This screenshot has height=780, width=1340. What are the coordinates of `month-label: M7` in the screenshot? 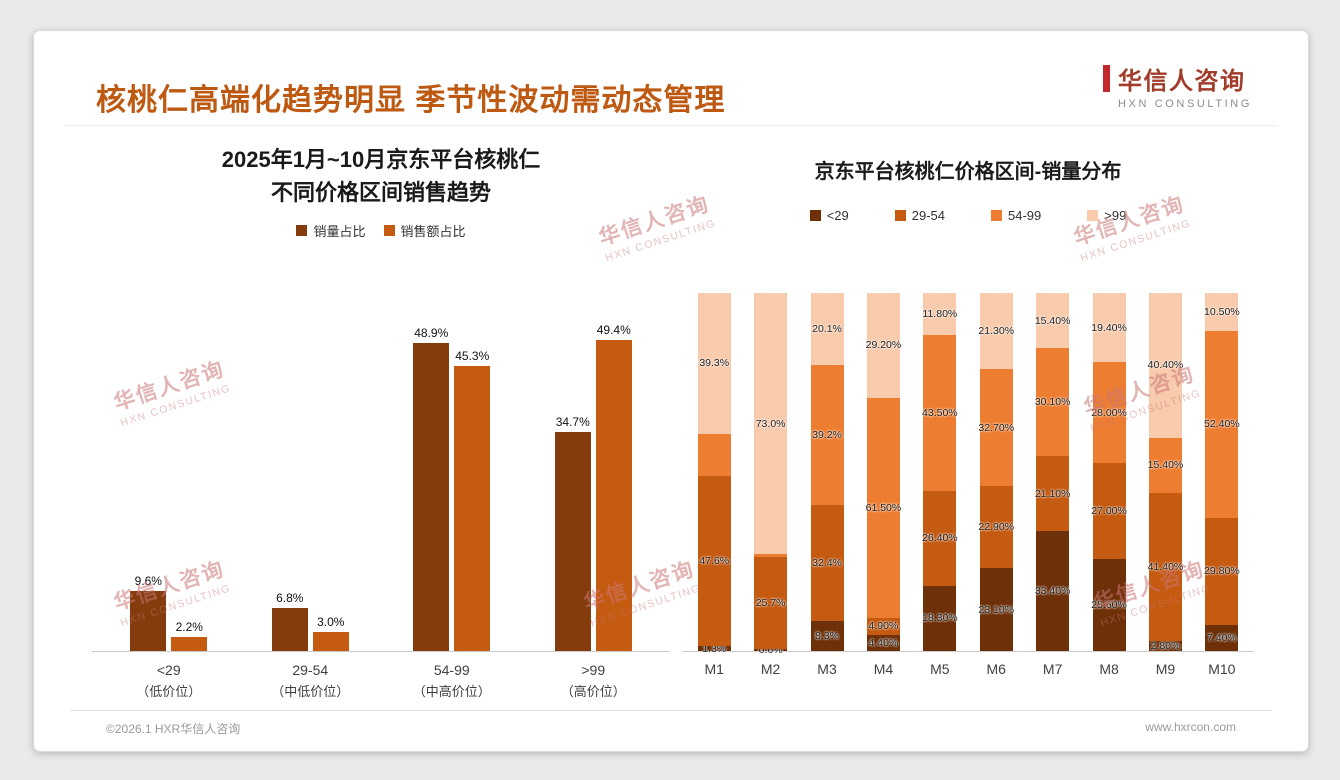 It's located at (1052, 669).